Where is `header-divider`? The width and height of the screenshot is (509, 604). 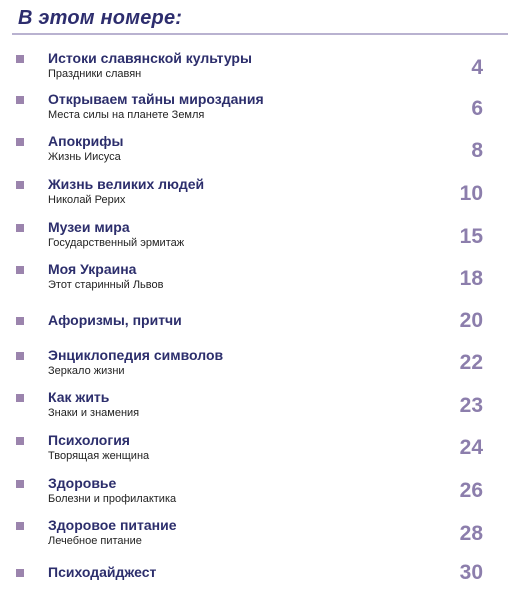
header-divider is located at coordinates (260, 34).